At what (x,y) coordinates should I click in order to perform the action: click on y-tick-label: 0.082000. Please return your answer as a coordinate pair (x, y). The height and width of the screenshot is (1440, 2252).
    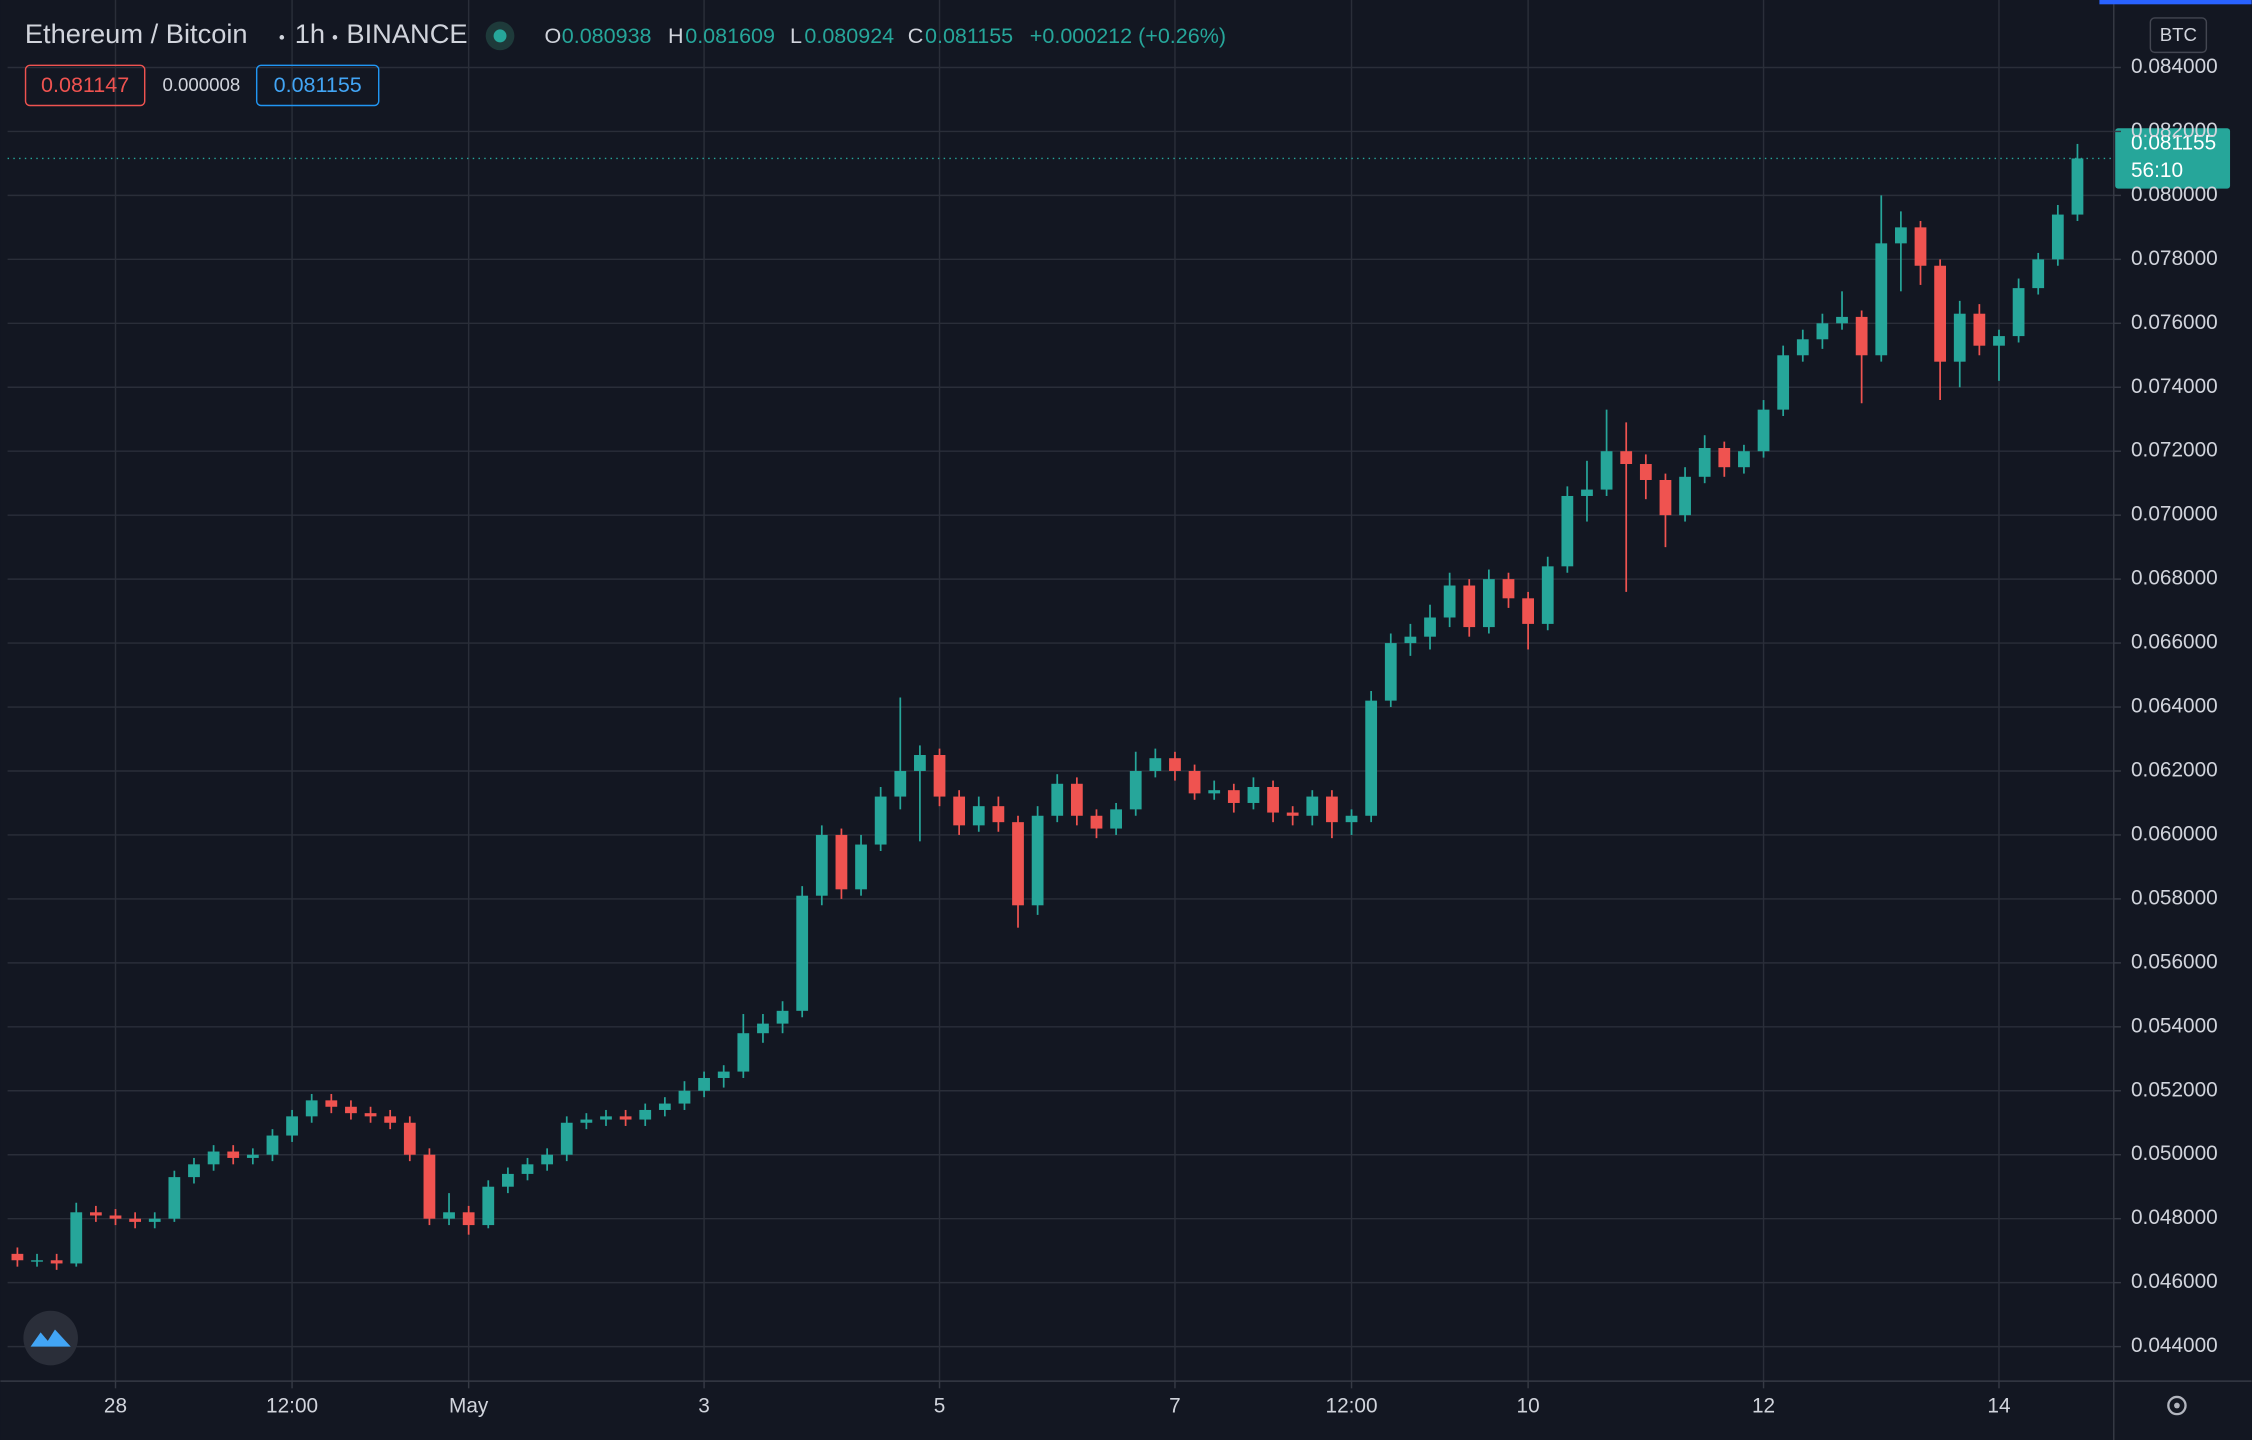
    Looking at the image, I should click on (2174, 130).